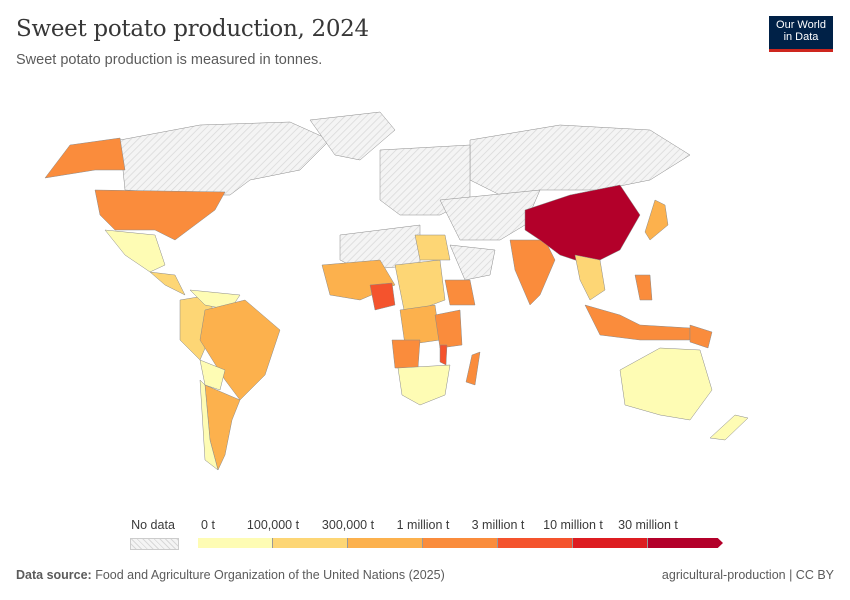  Describe the element at coordinates (648, 525) in the screenshot. I see `legend-tick-label: 30 million t` at that location.